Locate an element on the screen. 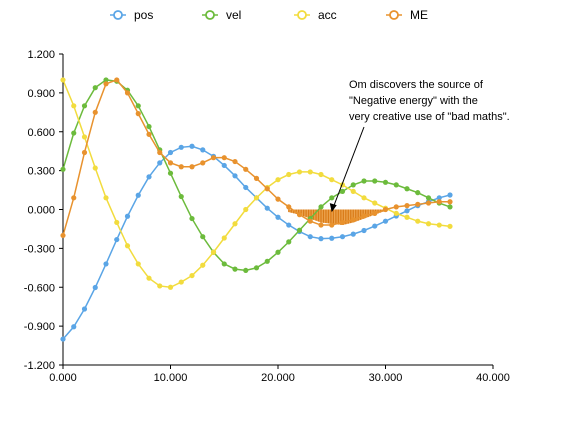 This screenshot has width=563, height=430. x-tick-label: 30.000 is located at coordinates (386, 378).